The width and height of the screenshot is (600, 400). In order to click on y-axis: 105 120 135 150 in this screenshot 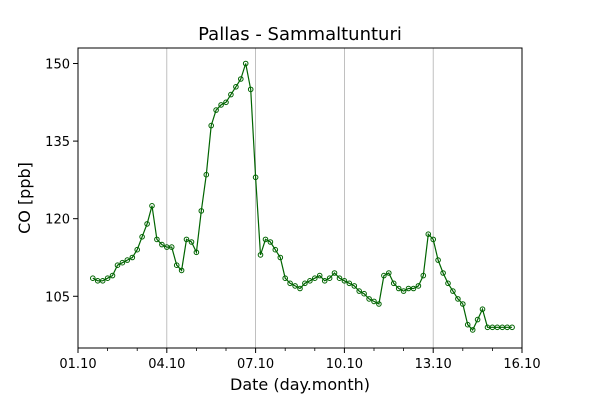, I will do `click(61, 181)`.